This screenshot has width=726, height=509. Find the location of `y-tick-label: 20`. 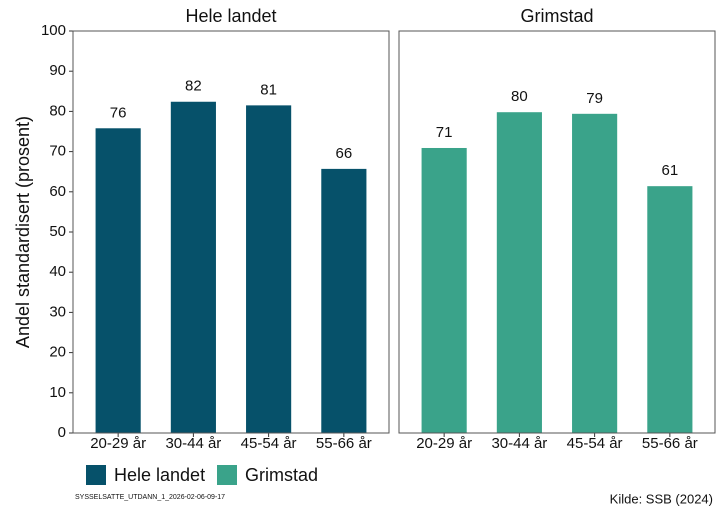

y-tick-label: 20 is located at coordinates (57, 352).